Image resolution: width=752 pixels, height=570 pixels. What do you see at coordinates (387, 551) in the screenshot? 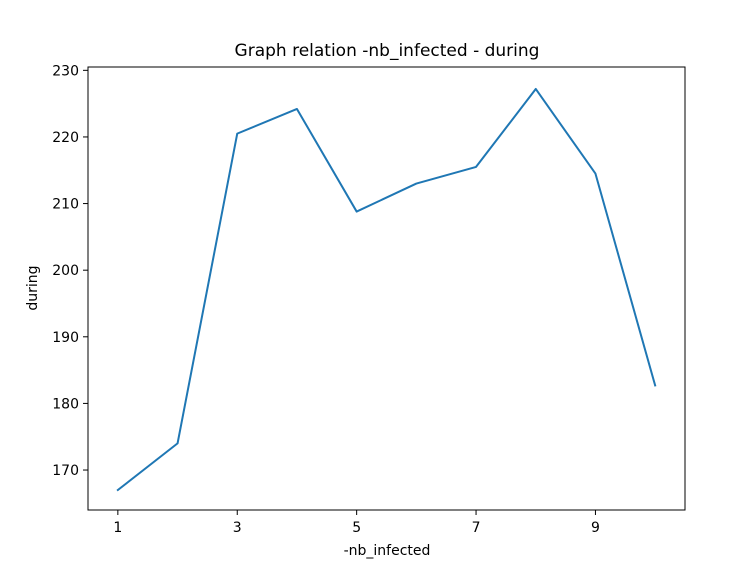
I see `x-axis-title: -nb_infected` at bounding box center [387, 551].